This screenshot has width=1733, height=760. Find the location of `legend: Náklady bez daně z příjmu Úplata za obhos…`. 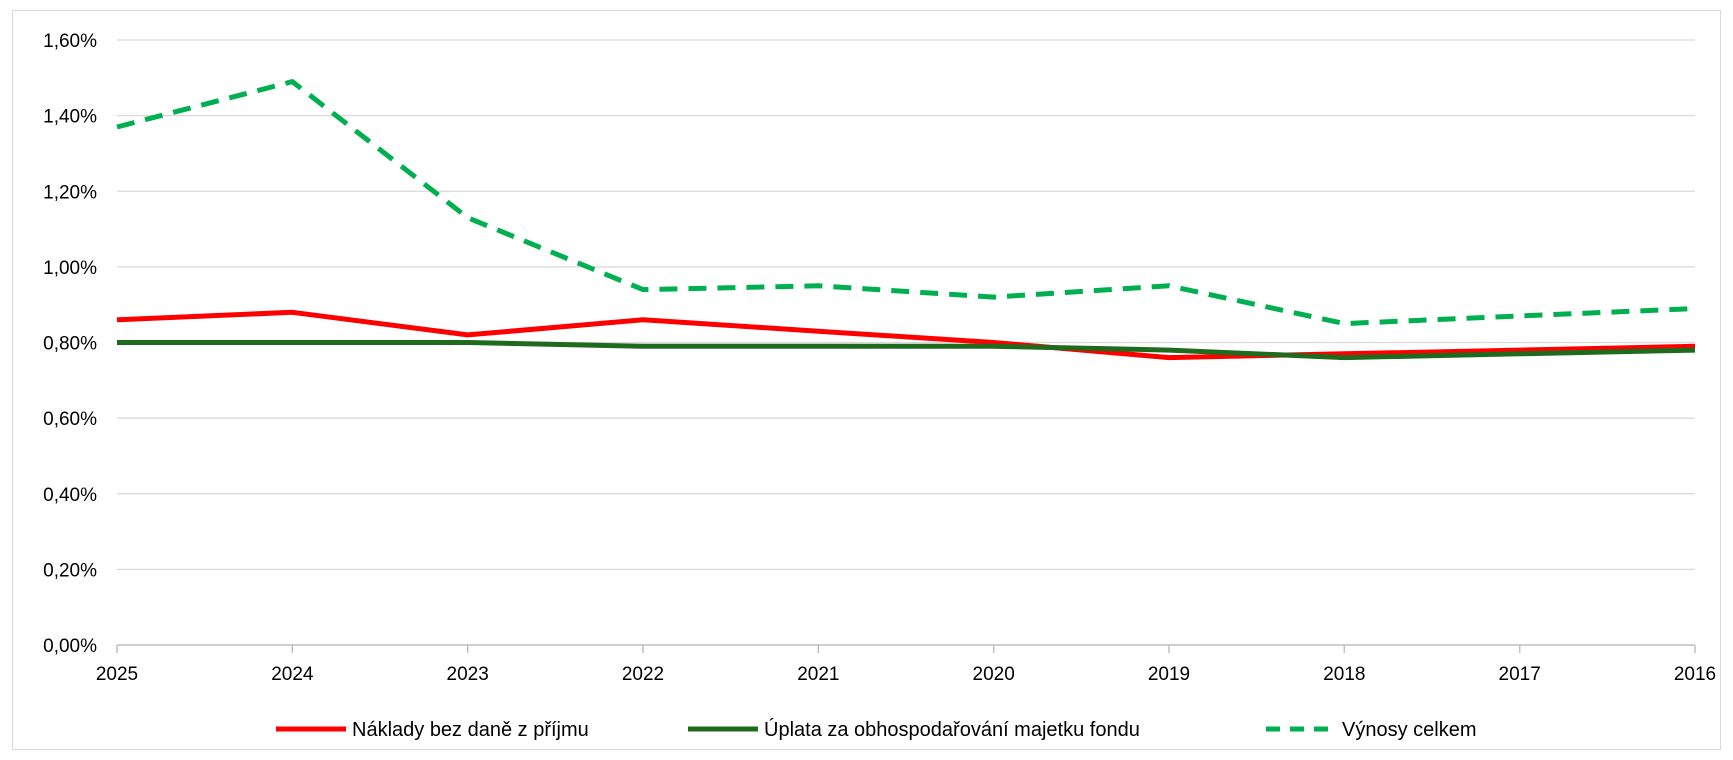

legend: Náklady bez daně z příjmu Úplata za obhos… is located at coordinates (876, 729).